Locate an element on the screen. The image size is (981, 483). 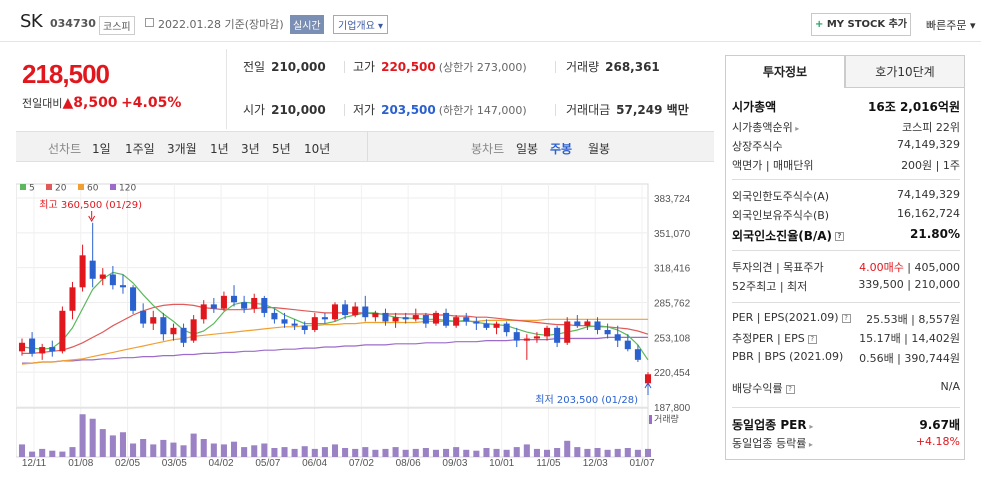
tab-weekly: 주봉 is located at coordinates (561, 149).